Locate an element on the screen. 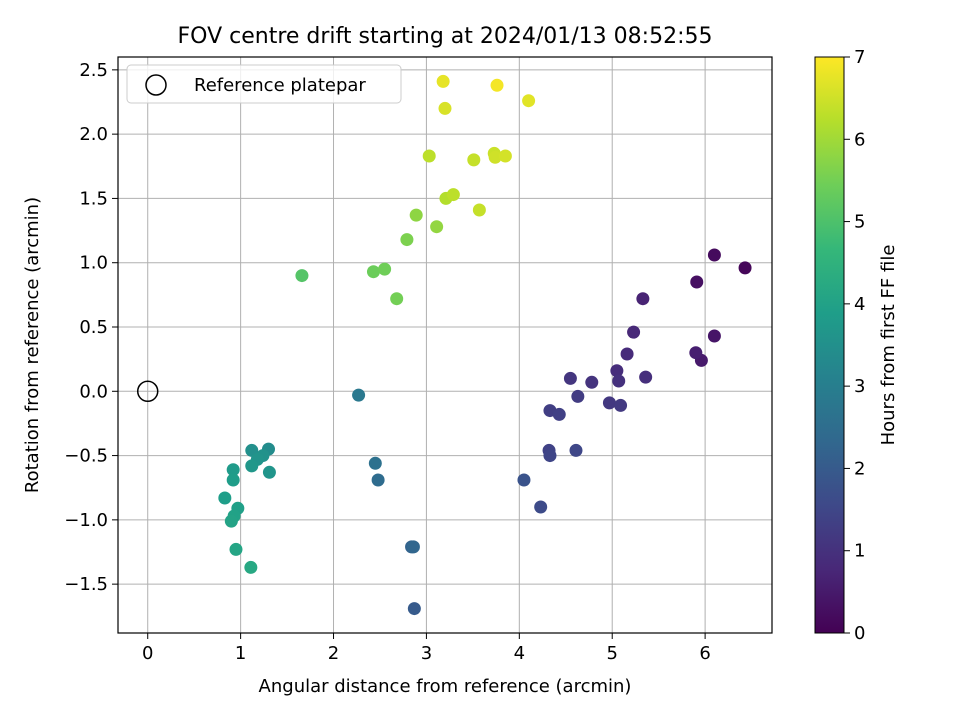  x-tick-label: 2 is located at coordinates (333, 653).